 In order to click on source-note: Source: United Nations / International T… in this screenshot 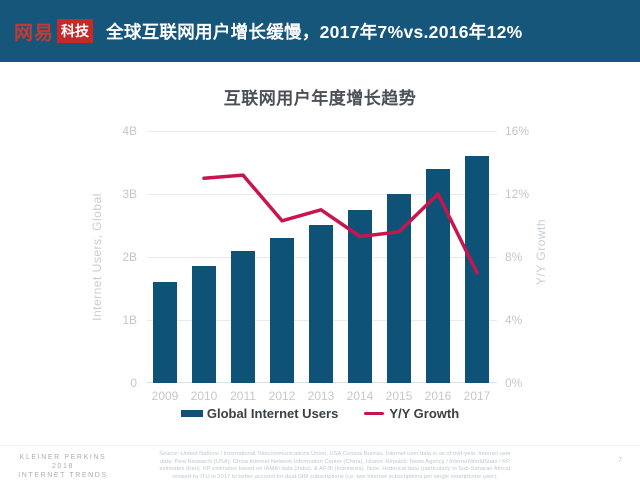, I will do `click(335, 465)`.